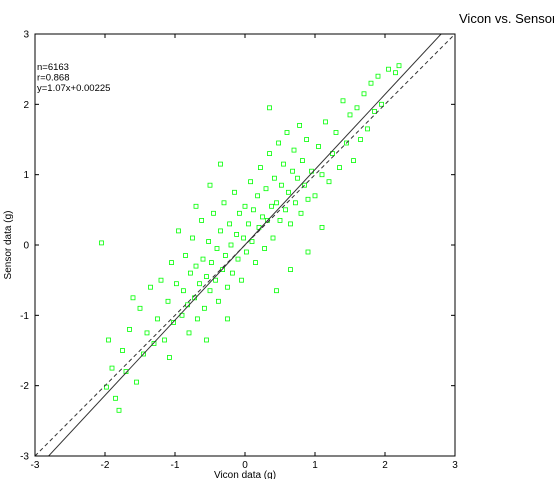 Image resolution: width=554 pixels, height=479 pixels. What do you see at coordinates (53, 67) in the screenshot?
I see `annotation-line: n=6163` at bounding box center [53, 67].